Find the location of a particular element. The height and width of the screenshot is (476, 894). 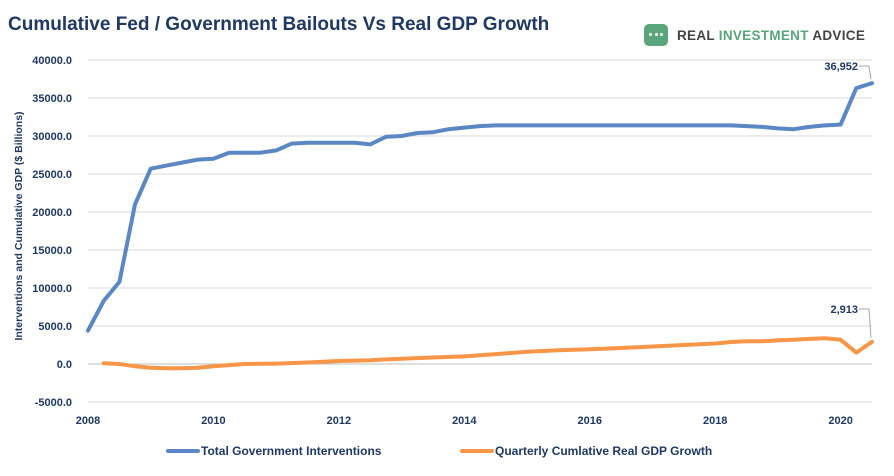

brand-logo: REAL INVESTMENT ADVICE is located at coordinates (754, 35).